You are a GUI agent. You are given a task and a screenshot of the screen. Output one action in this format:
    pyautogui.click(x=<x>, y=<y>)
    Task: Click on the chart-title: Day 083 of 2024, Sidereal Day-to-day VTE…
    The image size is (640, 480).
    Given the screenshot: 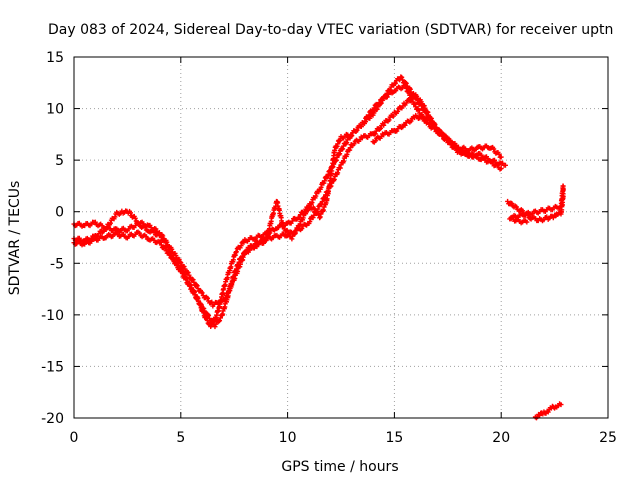 What is the action you would take?
    pyautogui.click(x=330, y=30)
    